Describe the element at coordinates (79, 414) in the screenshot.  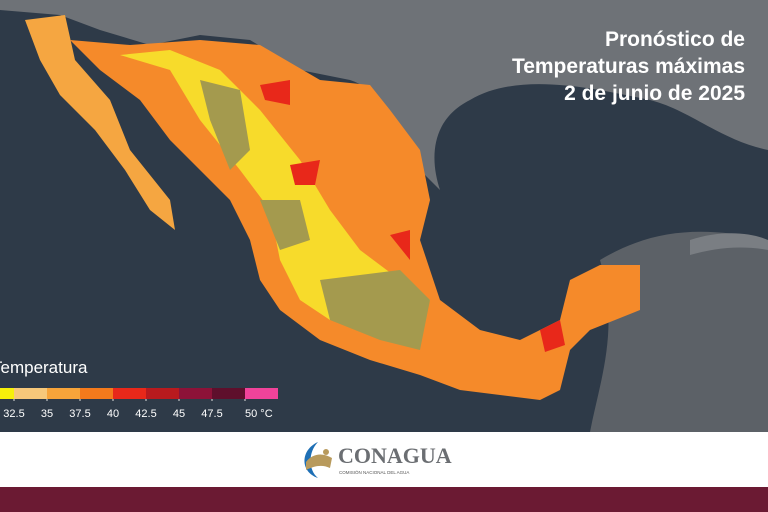
I see `legend-tick-label: 37.5` at that location.